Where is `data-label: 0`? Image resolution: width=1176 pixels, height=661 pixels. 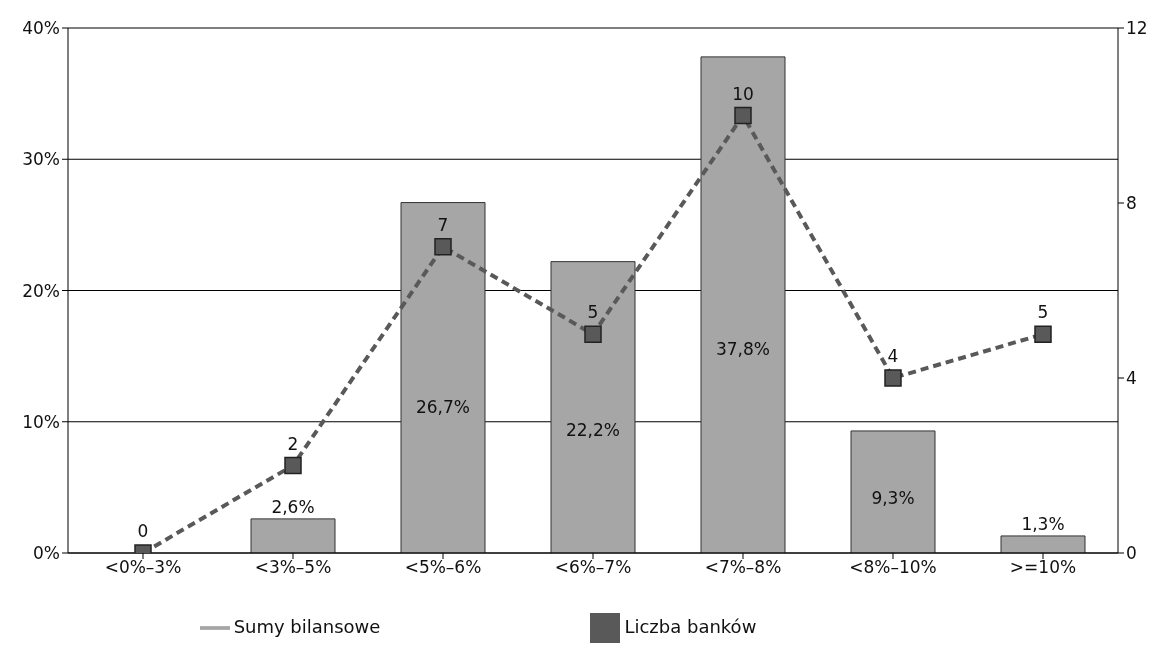 data-label: 0 is located at coordinates (143, 531).